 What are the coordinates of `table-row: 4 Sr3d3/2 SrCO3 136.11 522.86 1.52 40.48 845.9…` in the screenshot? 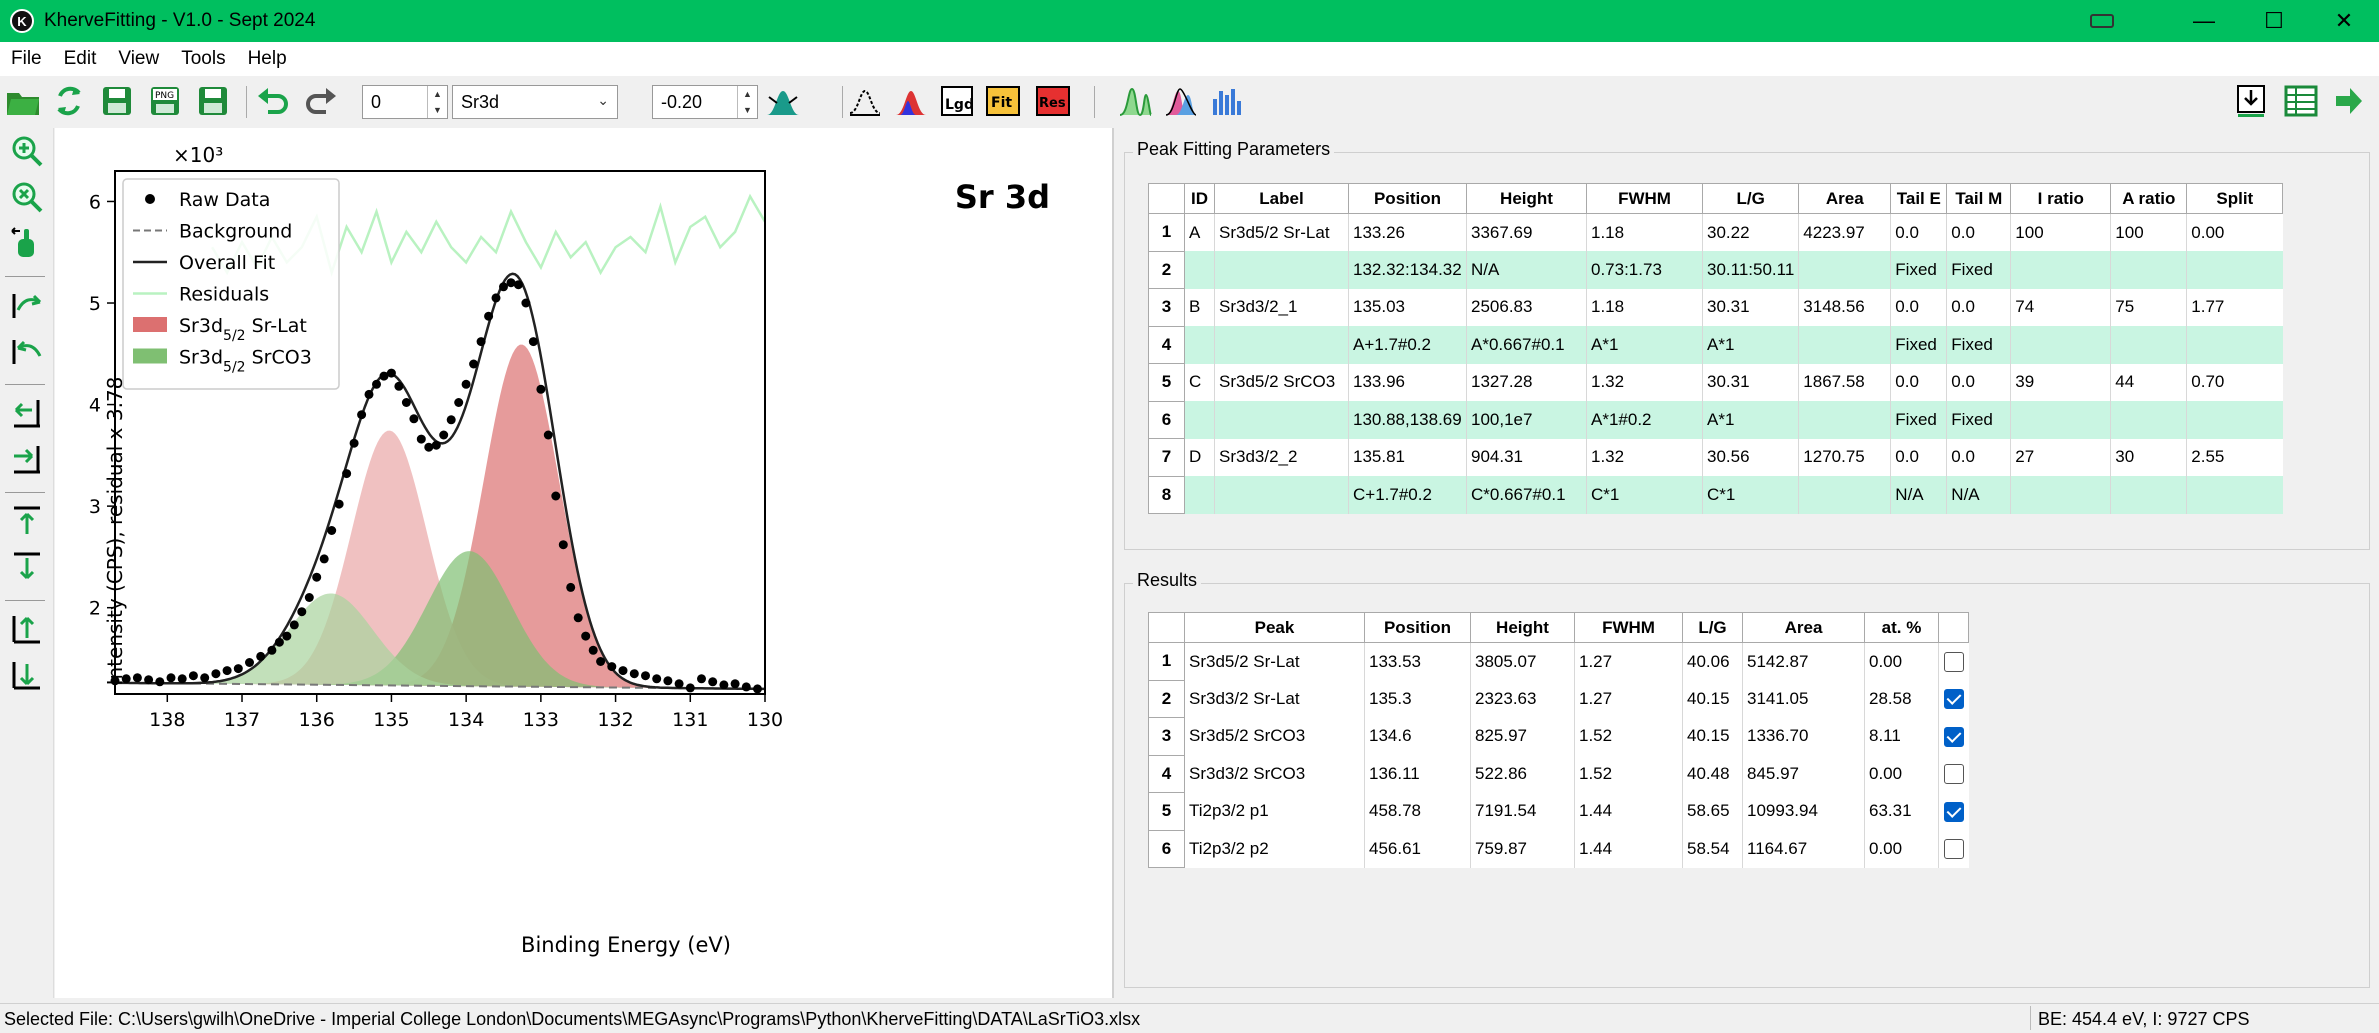 It's located at (1558, 773).